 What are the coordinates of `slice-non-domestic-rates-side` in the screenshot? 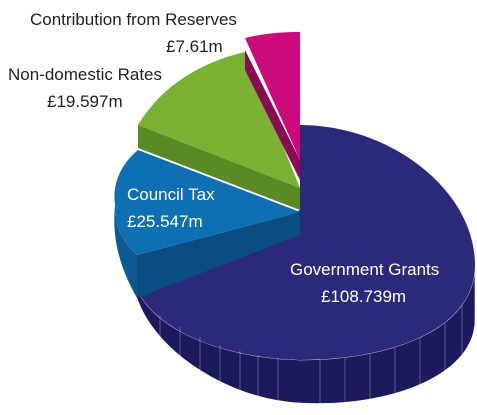 It's located at (219, 167).